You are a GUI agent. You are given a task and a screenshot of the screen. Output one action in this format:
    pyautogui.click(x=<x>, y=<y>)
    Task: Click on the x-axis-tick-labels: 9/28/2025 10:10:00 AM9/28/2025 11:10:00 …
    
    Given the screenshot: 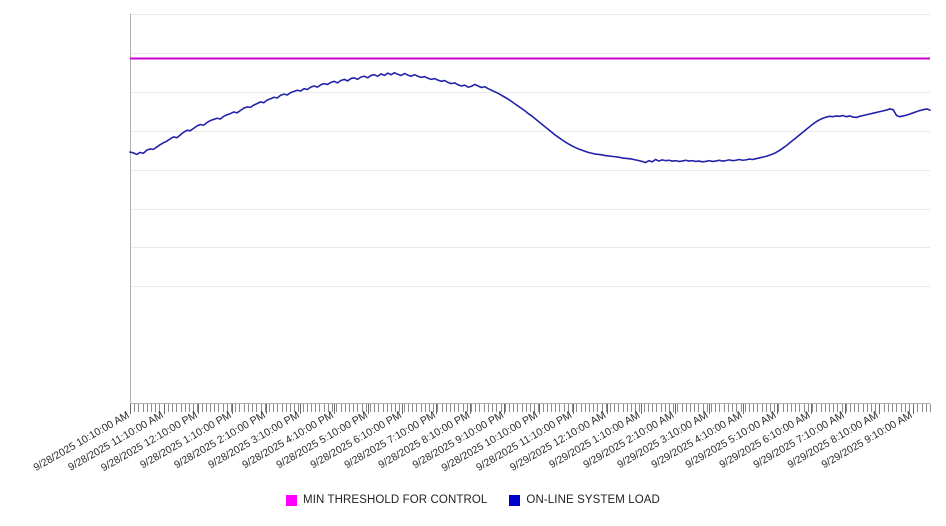 What is the action you would take?
    pyautogui.click(x=472, y=441)
    